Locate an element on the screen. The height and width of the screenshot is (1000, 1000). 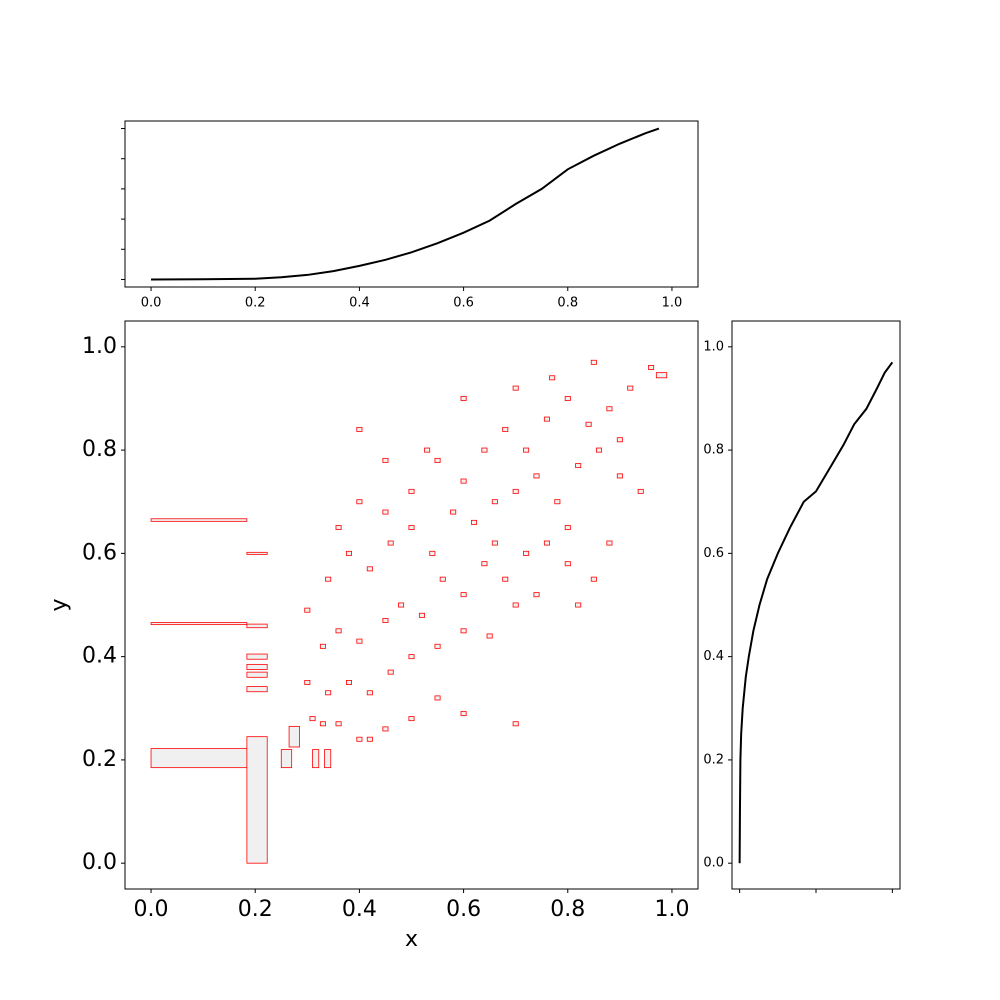
axes-frame is located at coordinates (411, 204).